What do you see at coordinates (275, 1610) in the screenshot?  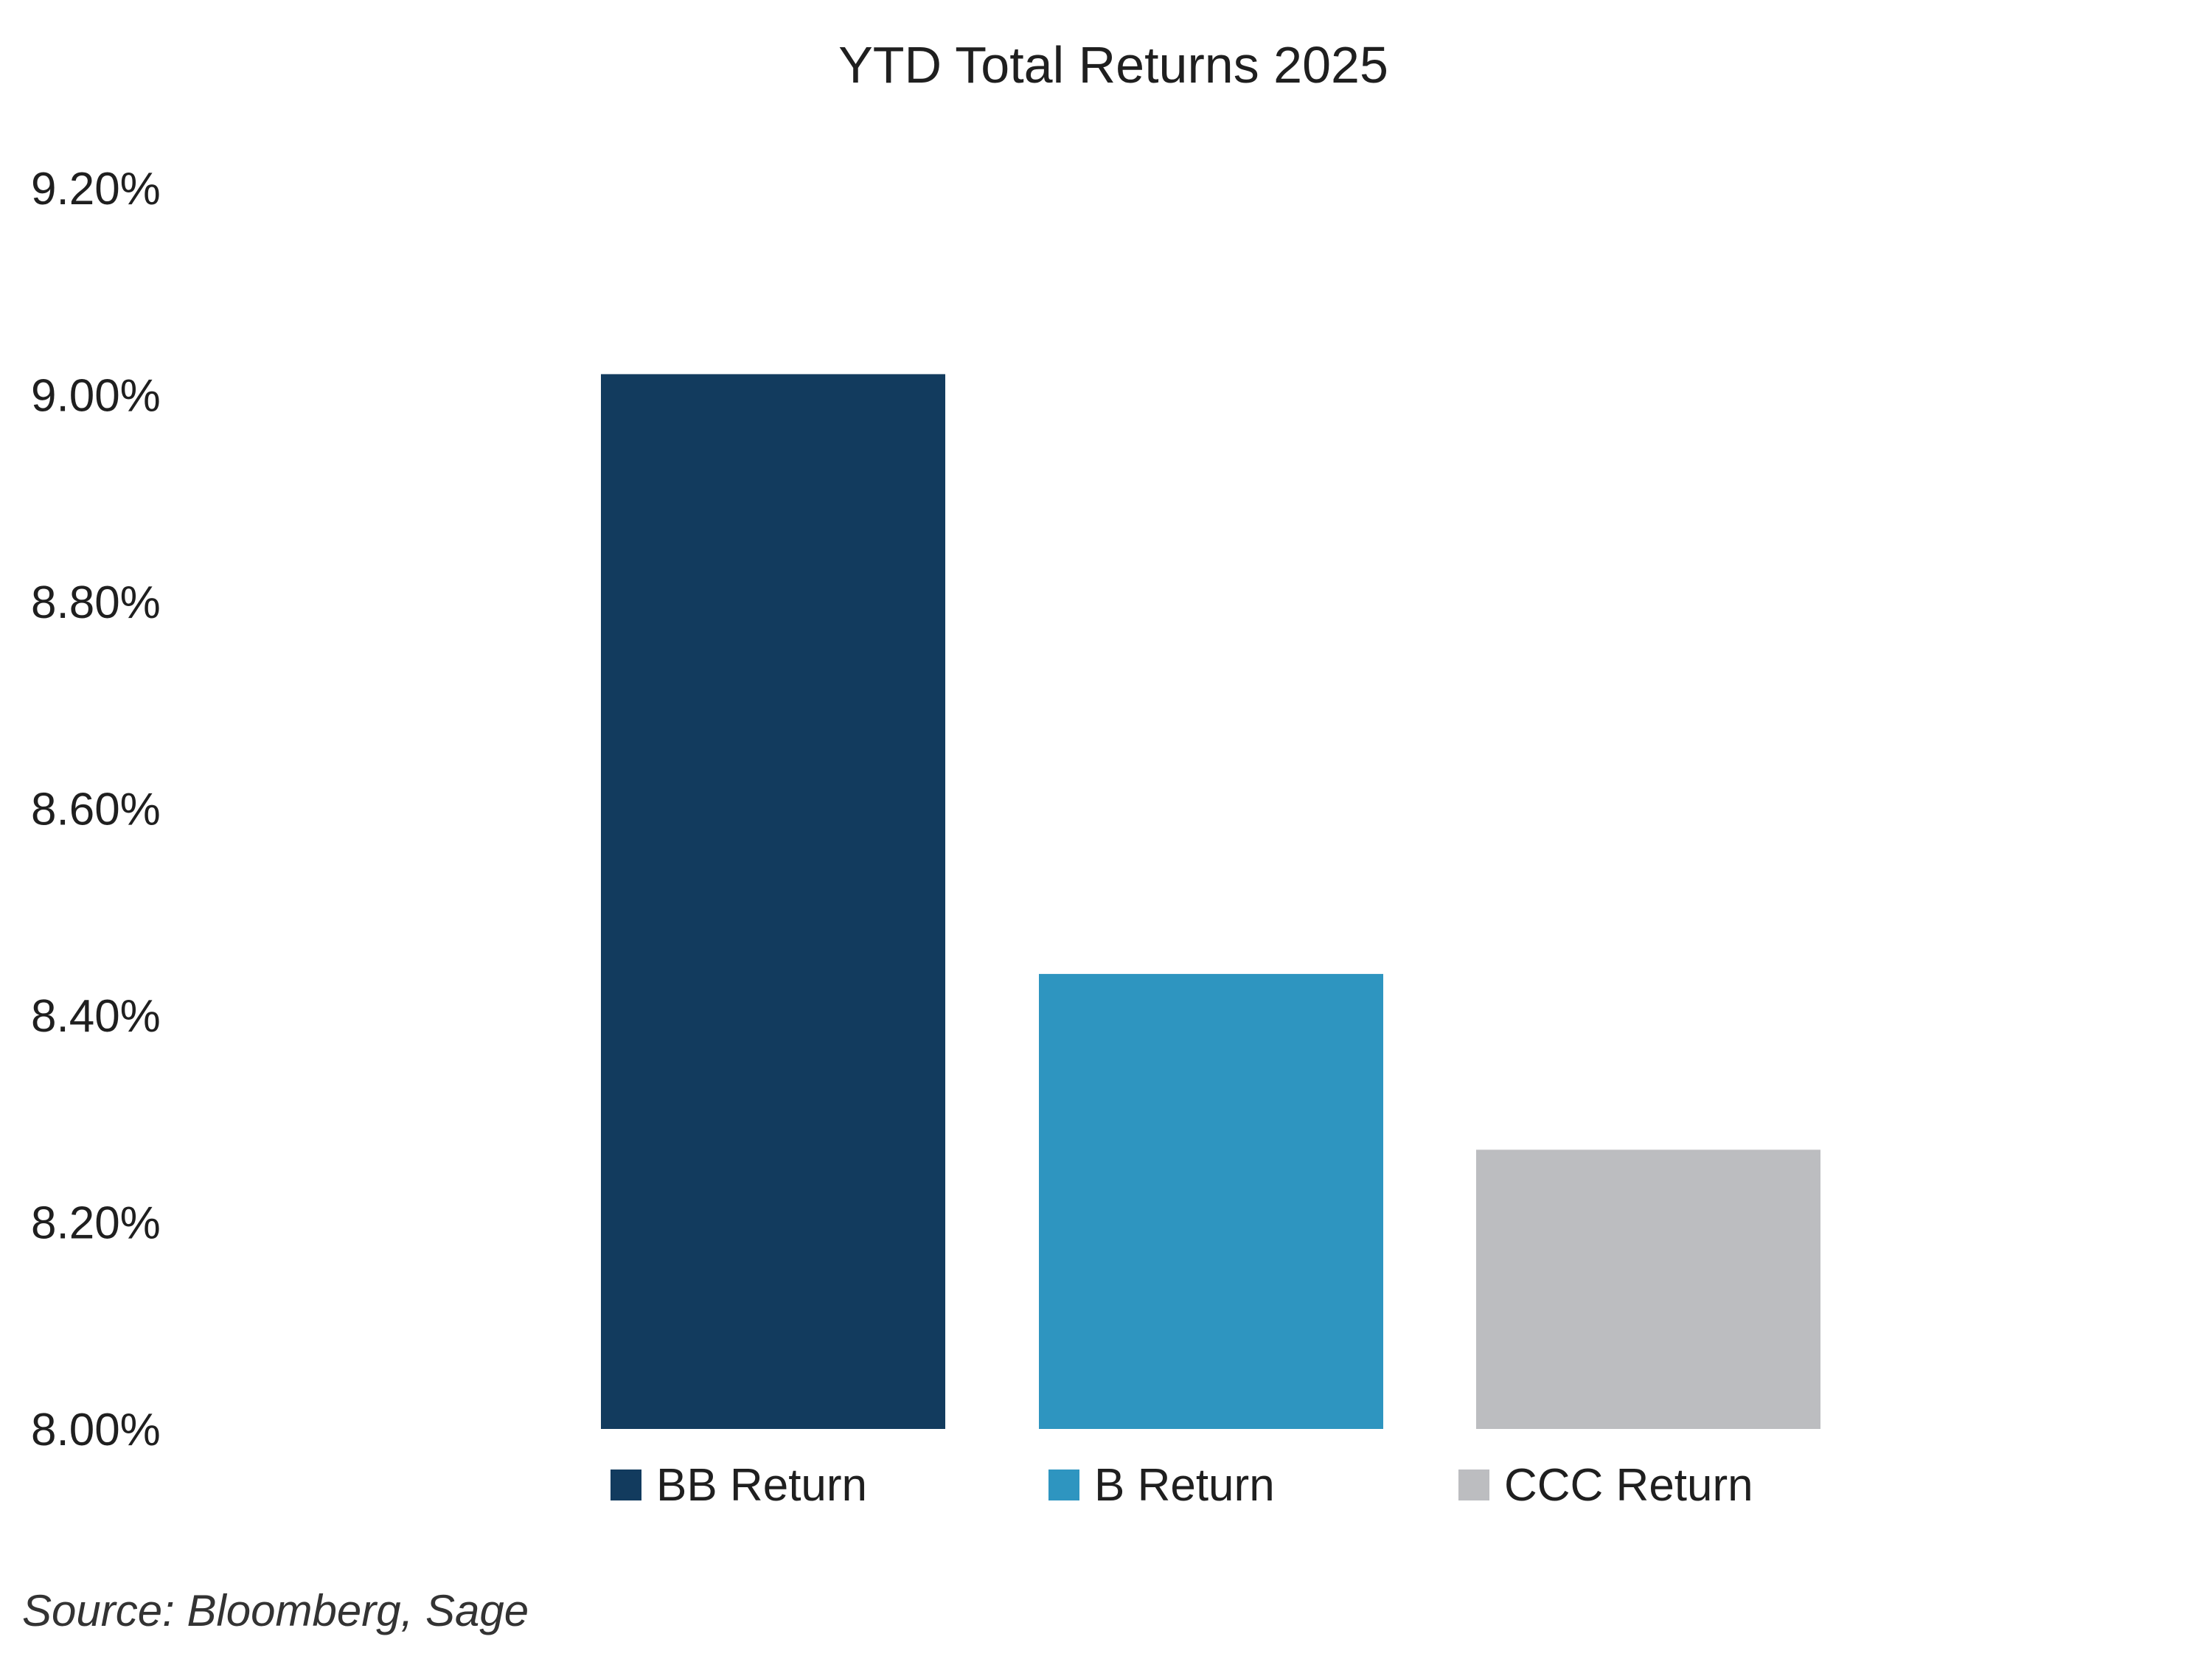 I see `source-note: Source: Bloomberg, Sage` at bounding box center [275, 1610].